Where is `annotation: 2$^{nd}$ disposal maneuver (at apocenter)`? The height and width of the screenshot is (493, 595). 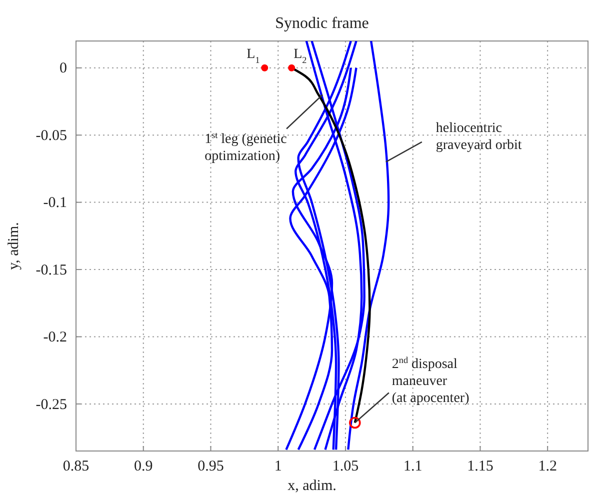
annotation: 2$^{nd}$ disposal maneuver (at apocenter) is located at coordinates (431, 380).